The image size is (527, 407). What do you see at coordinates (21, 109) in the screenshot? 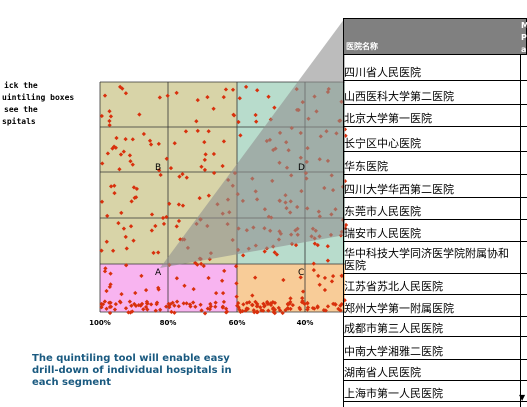
I see `note-line: see the` at bounding box center [21, 109].